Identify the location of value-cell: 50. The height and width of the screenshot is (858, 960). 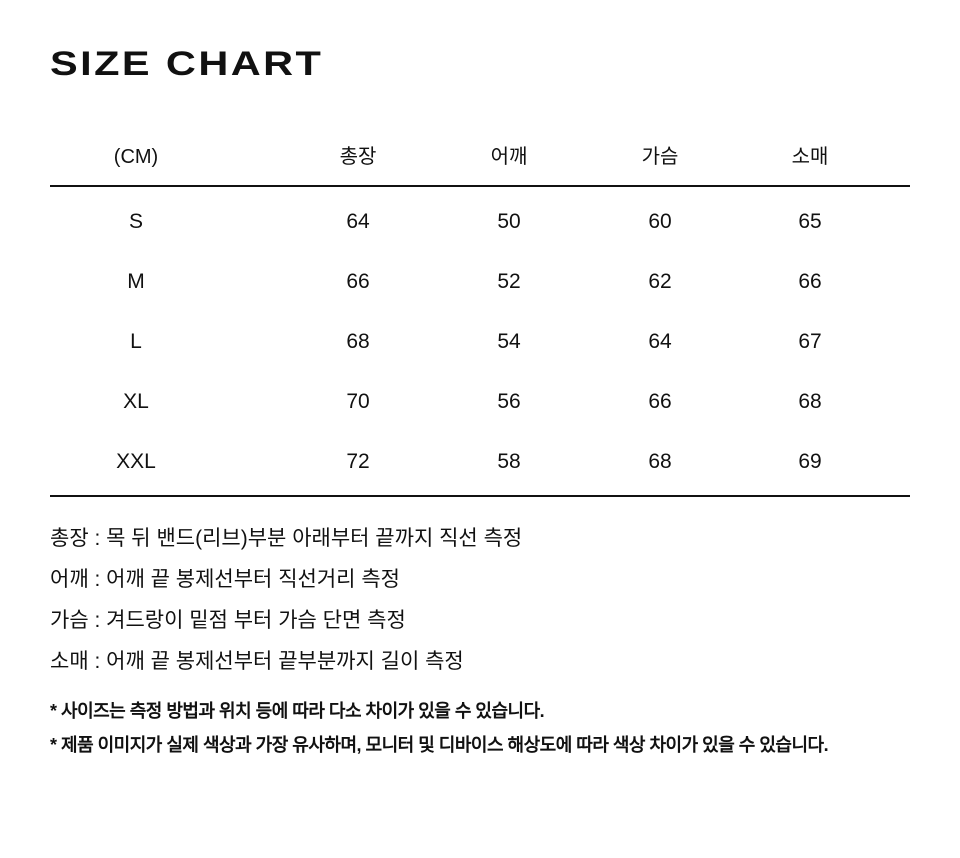
(509, 221).